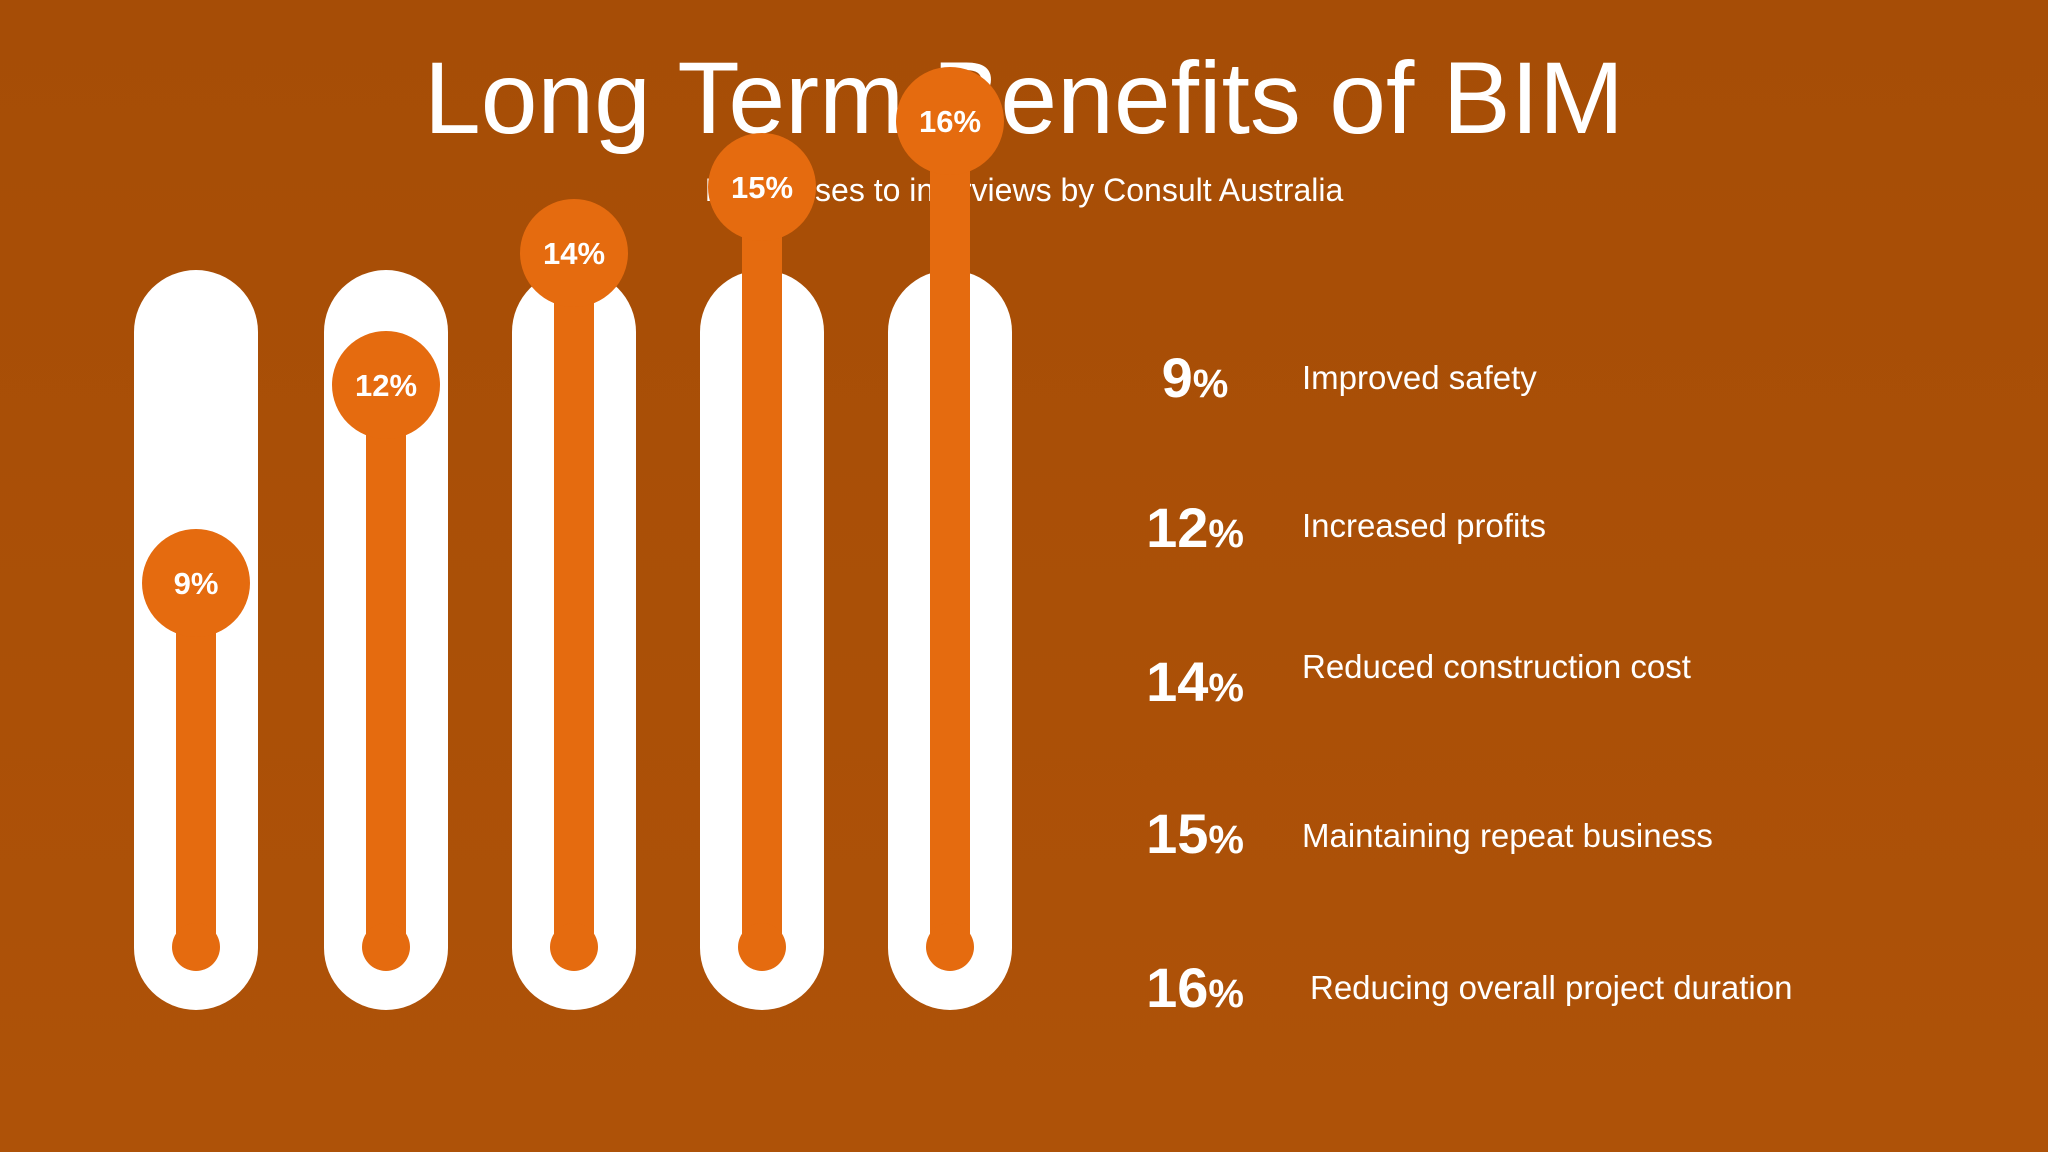 This screenshot has height=1152, width=2048. I want to click on thermometer-head-increased-profits, so click(386, 385).